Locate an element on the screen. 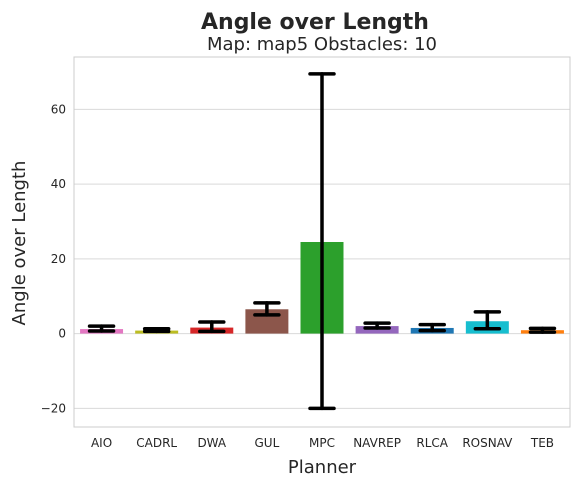 This screenshot has height=486, width=580. x-tick-label: NAVREP is located at coordinates (377, 443).